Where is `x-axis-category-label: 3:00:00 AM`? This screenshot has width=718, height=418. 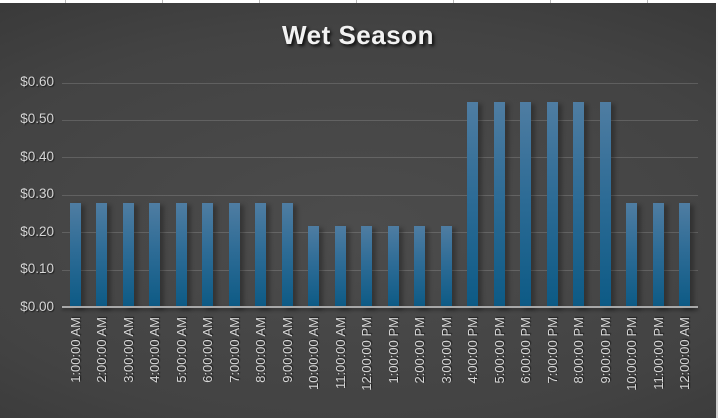 x-axis-category-label: 3:00:00 AM is located at coordinates (128, 350).